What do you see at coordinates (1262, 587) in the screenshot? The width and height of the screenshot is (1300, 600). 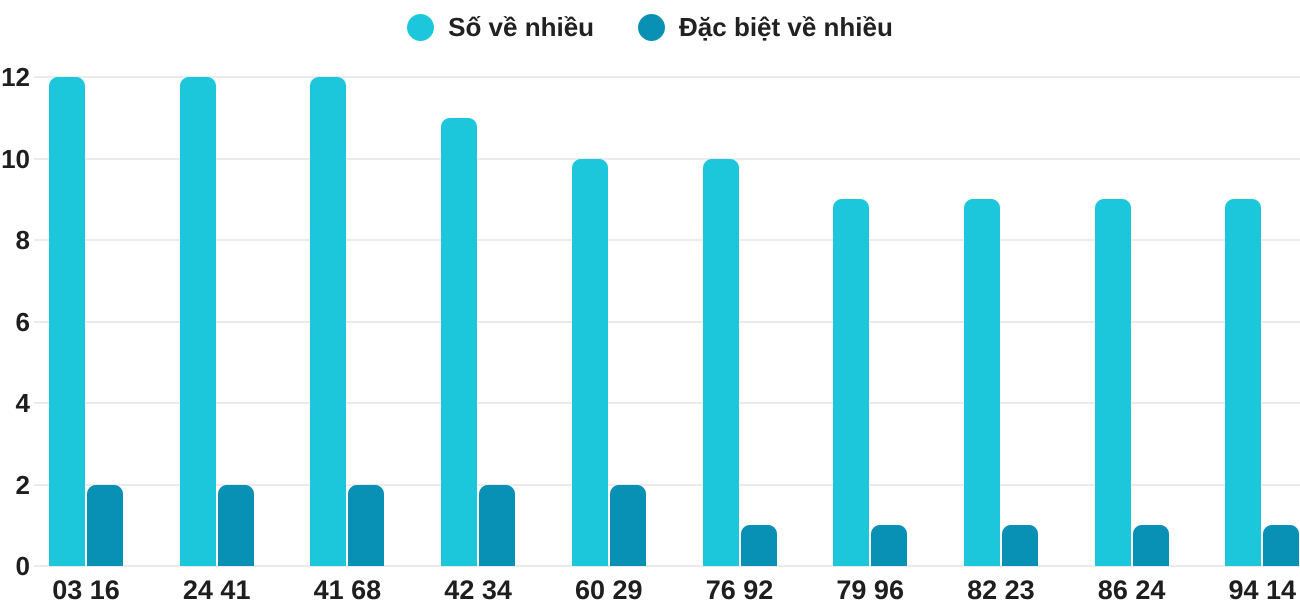 I see `x-axis-label: 94 14` at bounding box center [1262, 587].